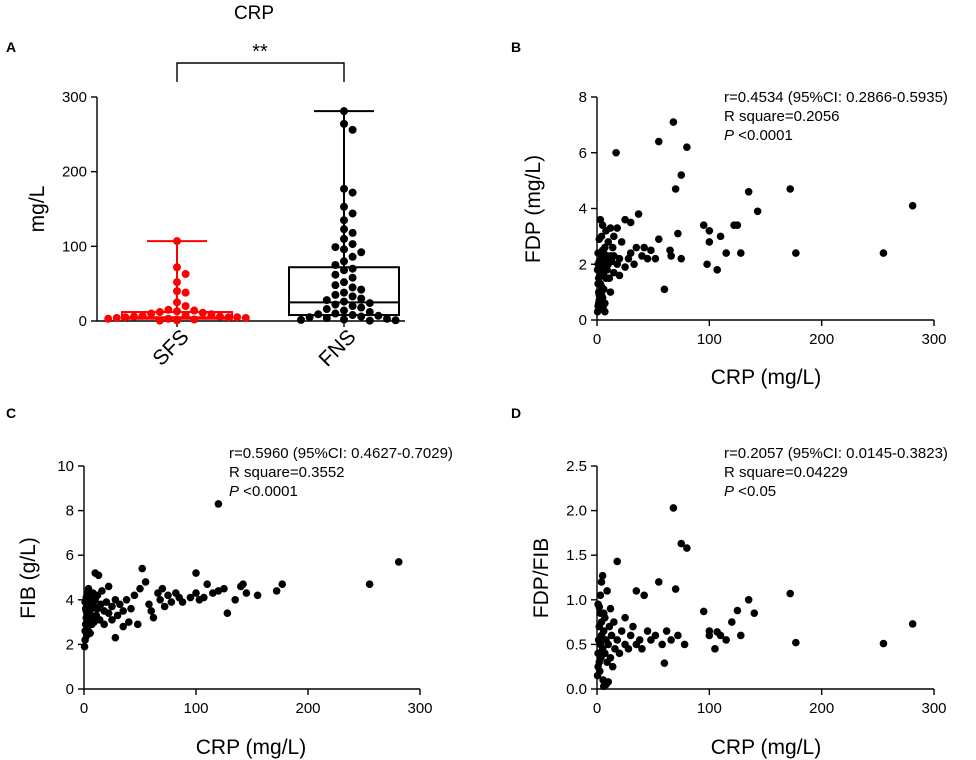 This screenshot has width=976, height=760. Describe the element at coordinates (766, 377) in the screenshot. I see `panel-b-x-axis-title: CRP (mg/L)` at that location.